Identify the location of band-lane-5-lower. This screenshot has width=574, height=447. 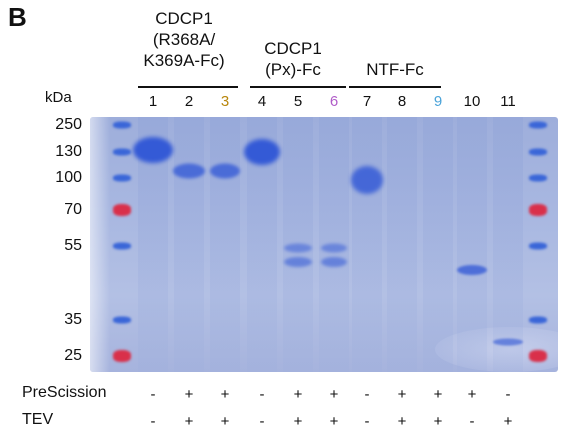
(298, 262).